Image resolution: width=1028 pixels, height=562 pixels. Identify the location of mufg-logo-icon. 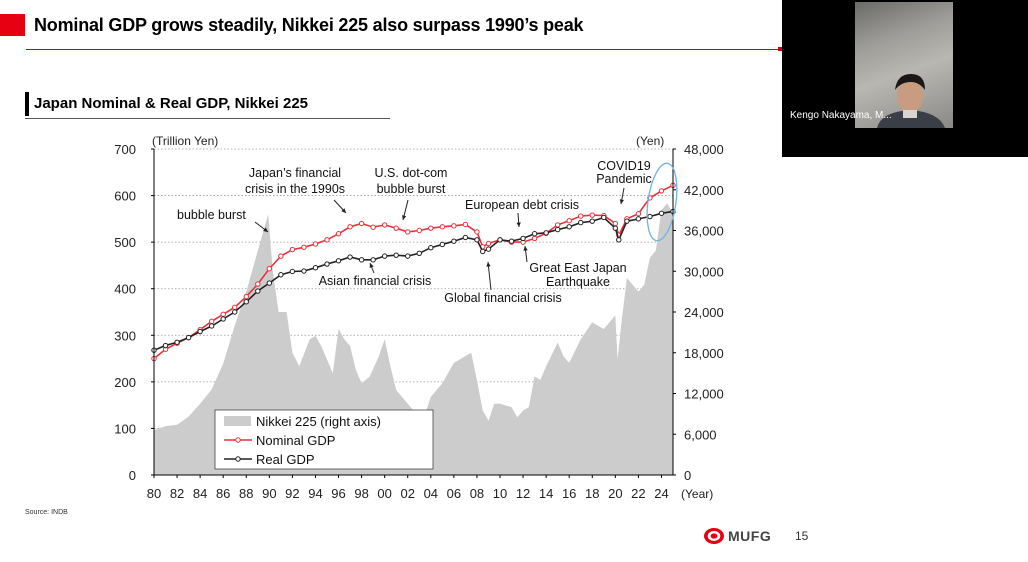
(714, 536).